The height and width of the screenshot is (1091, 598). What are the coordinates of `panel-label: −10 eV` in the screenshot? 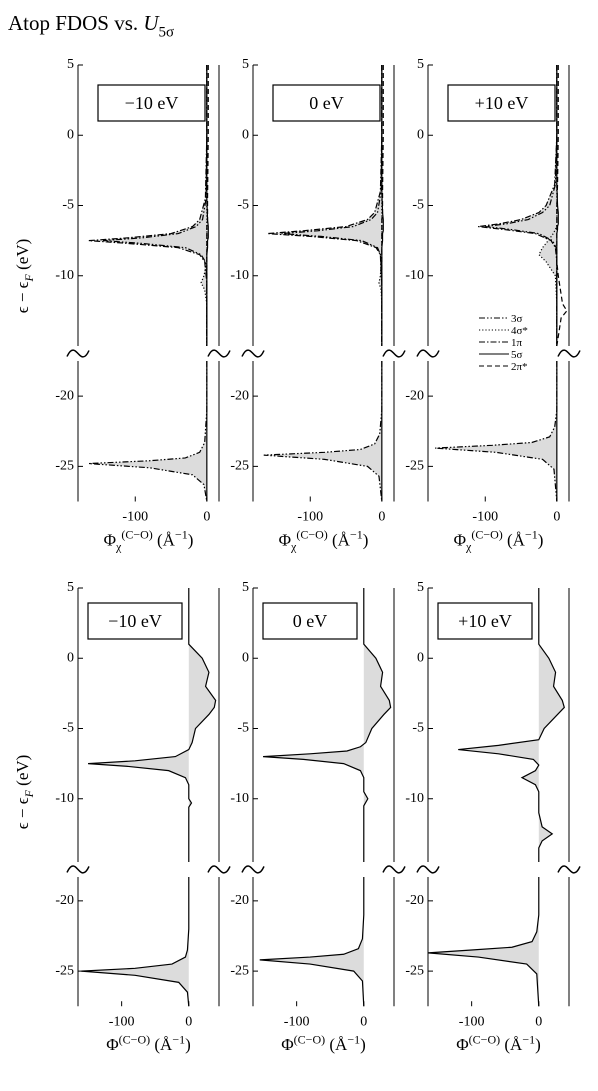 It's located at (152, 103).